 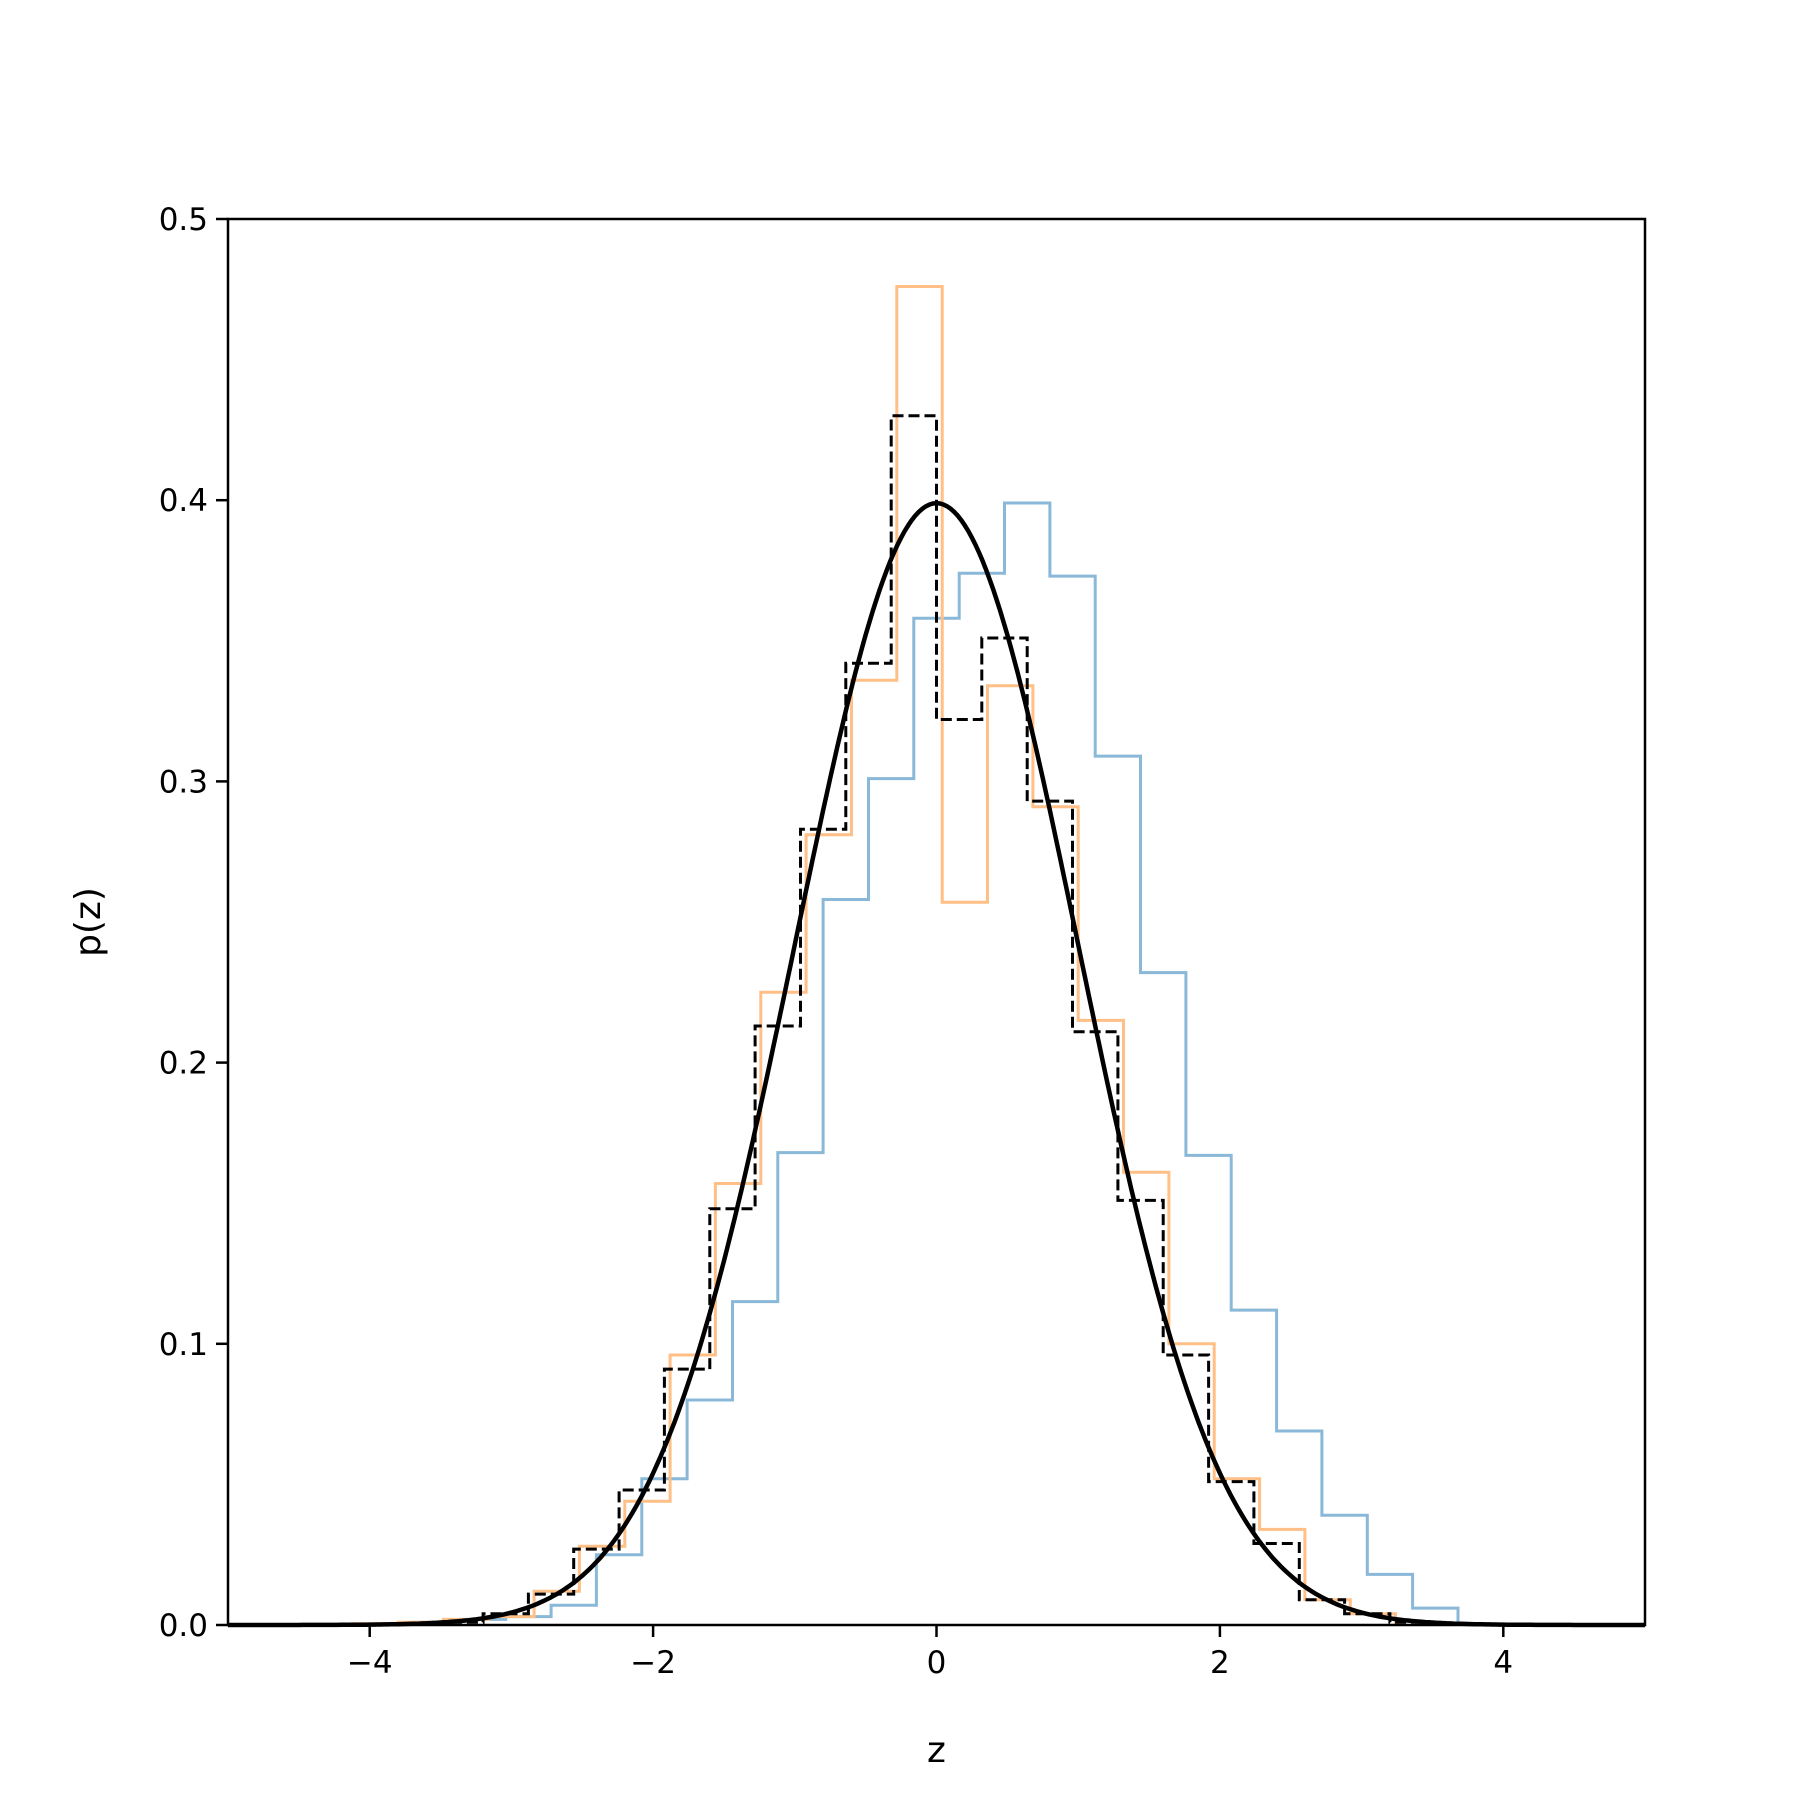 What do you see at coordinates (1503, 1663) in the screenshot?
I see `x-tick-label: 4` at bounding box center [1503, 1663].